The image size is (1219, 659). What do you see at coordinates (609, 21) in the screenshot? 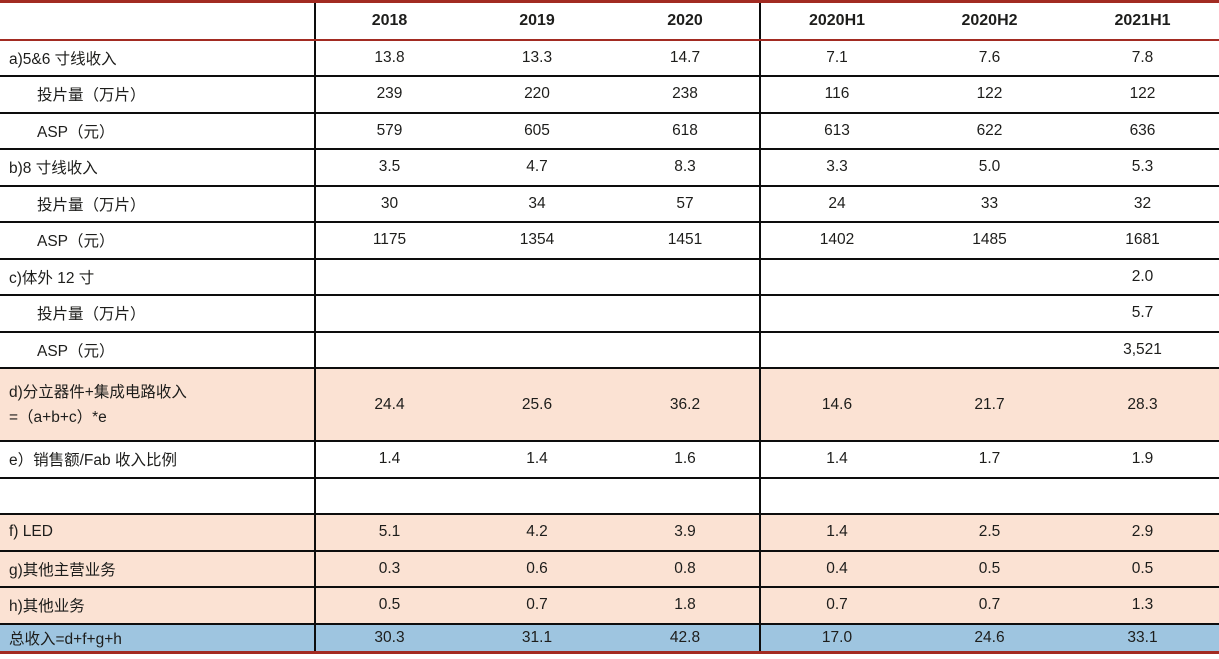
I see `table-header-row: 2018 2019 2020 2020H1 2020H2 2021H1` at bounding box center [609, 21].